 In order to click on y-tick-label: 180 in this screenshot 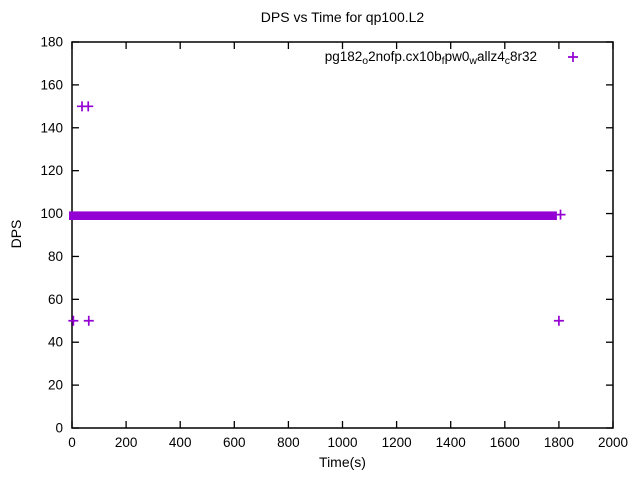, I will do `click(51, 42)`.